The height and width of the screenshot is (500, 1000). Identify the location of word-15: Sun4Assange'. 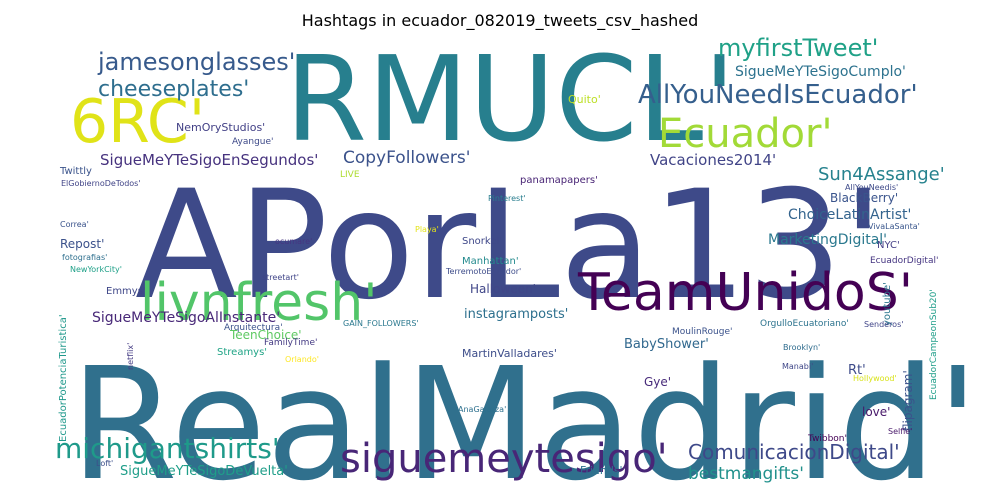
(881, 174).